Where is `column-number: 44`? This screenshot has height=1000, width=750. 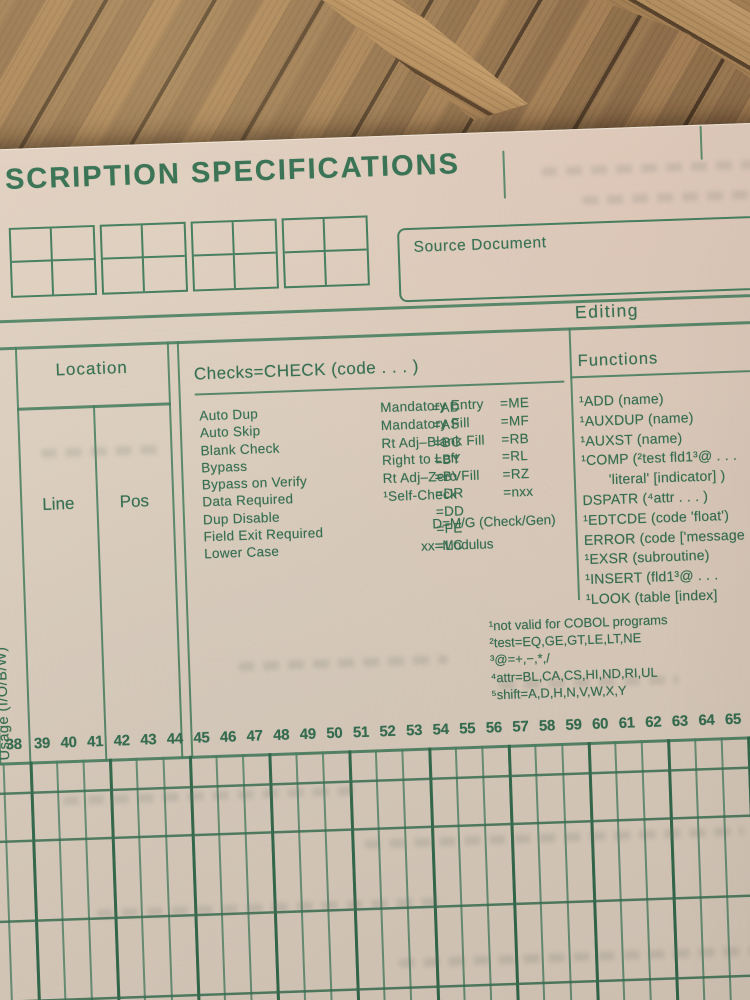 column-number: 44 is located at coordinates (175, 739).